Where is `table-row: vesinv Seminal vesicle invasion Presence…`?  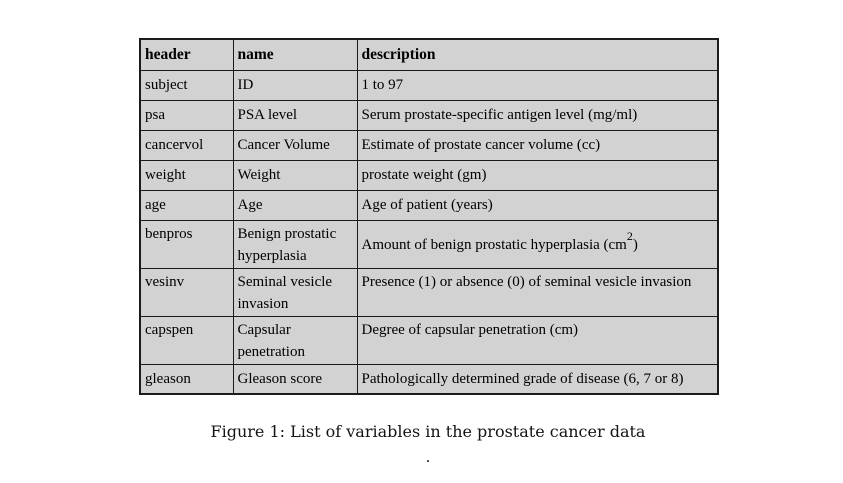
table-row: vesinv Seminal vesicle invasion Presence… is located at coordinates (429, 292).